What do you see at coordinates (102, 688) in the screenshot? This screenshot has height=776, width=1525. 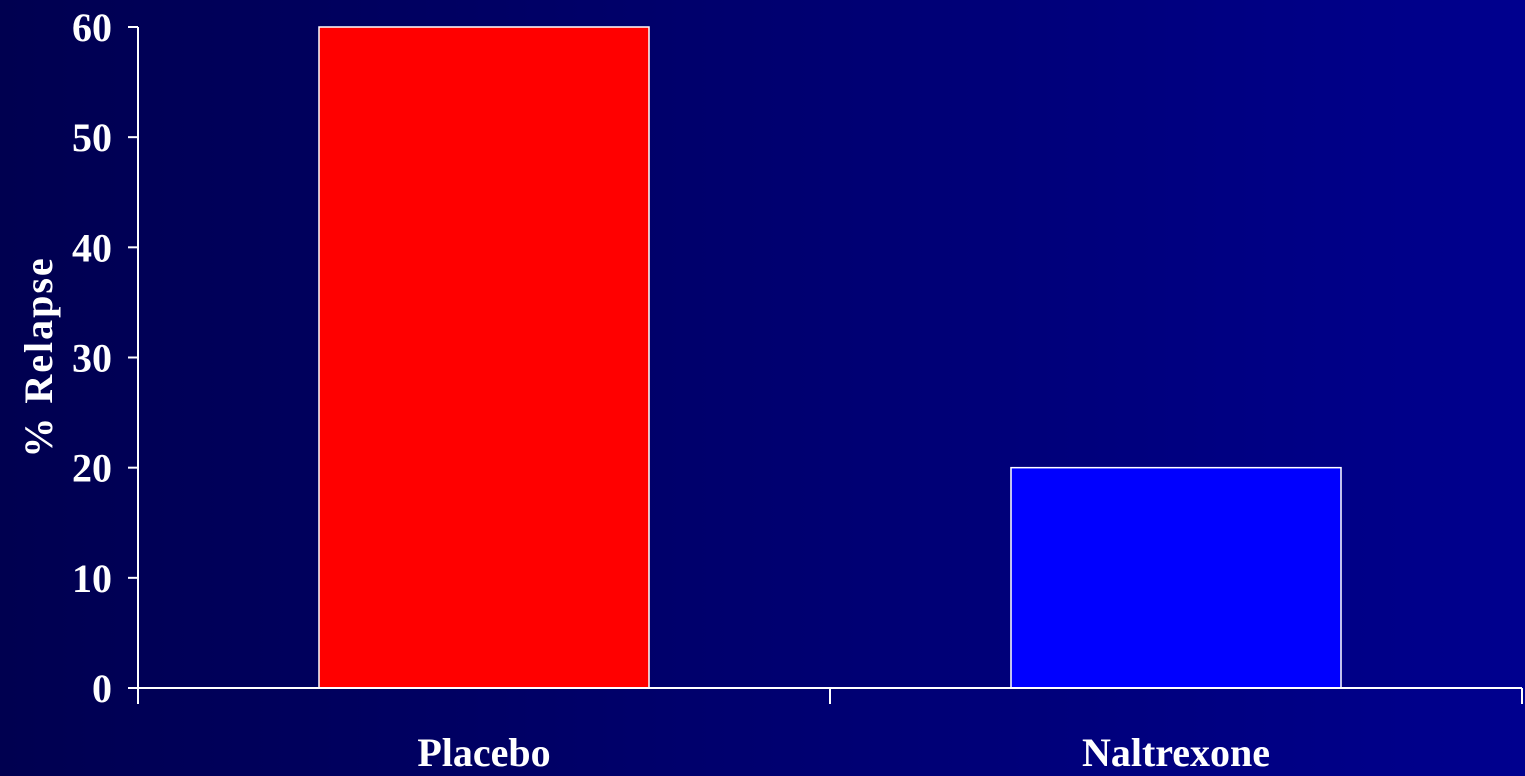 I see `y-tick-label: 0` at bounding box center [102, 688].